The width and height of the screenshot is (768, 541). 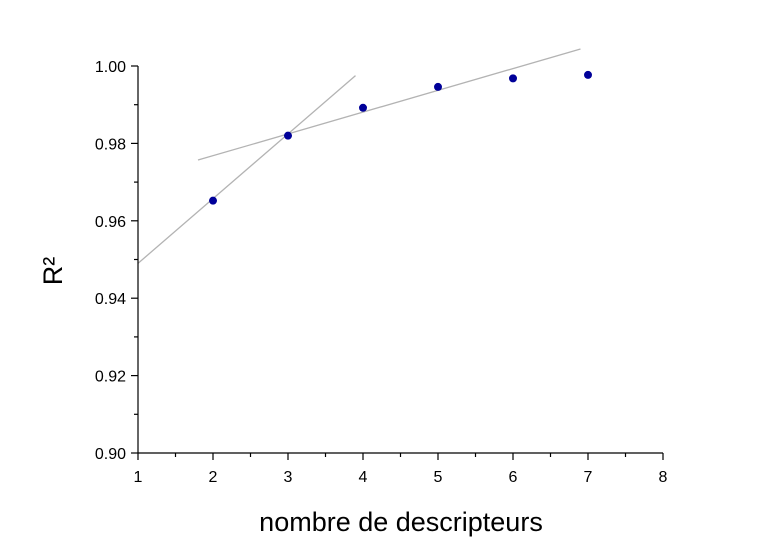 What do you see at coordinates (363, 477) in the screenshot?
I see `x-tick-label: 4` at bounding box center [363, 477].